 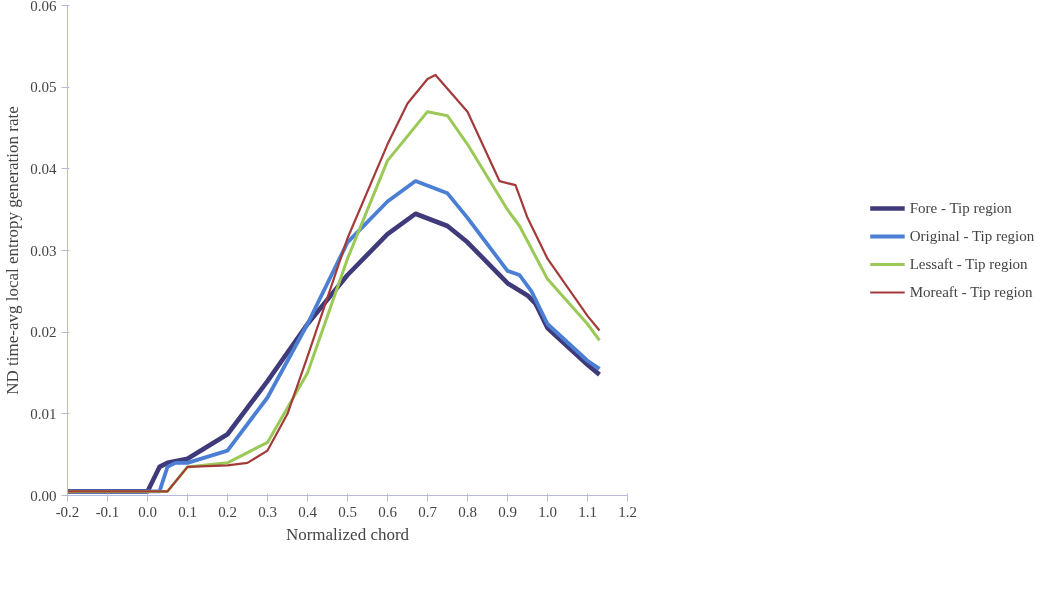 What do you see at coordinates (428, 511) in the screenshot?
I see `x-tick-label: 0.7` at bounding box center [428, 511].